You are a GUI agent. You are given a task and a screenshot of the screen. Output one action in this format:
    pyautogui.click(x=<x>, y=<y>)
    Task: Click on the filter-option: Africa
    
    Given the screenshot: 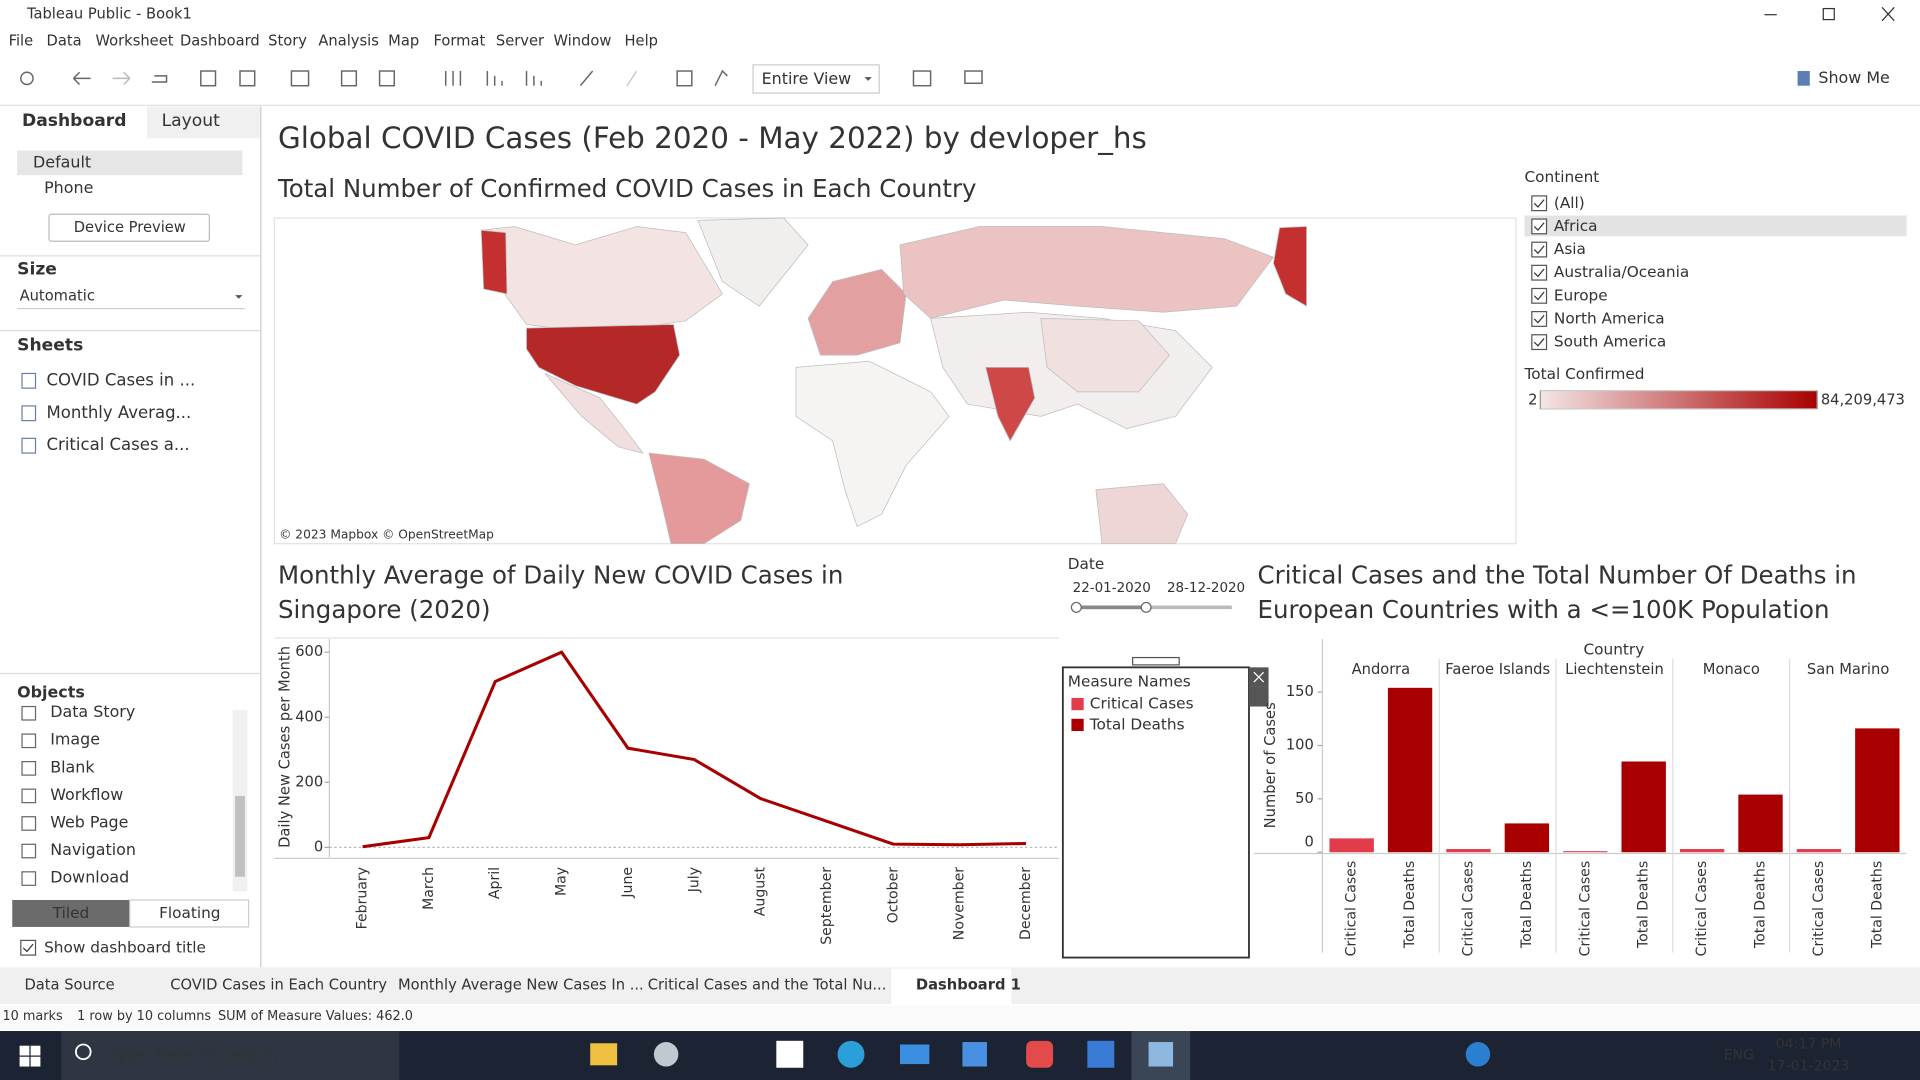 What is the action you would take?
    pyautogui.click(x=1576, y=226)
    